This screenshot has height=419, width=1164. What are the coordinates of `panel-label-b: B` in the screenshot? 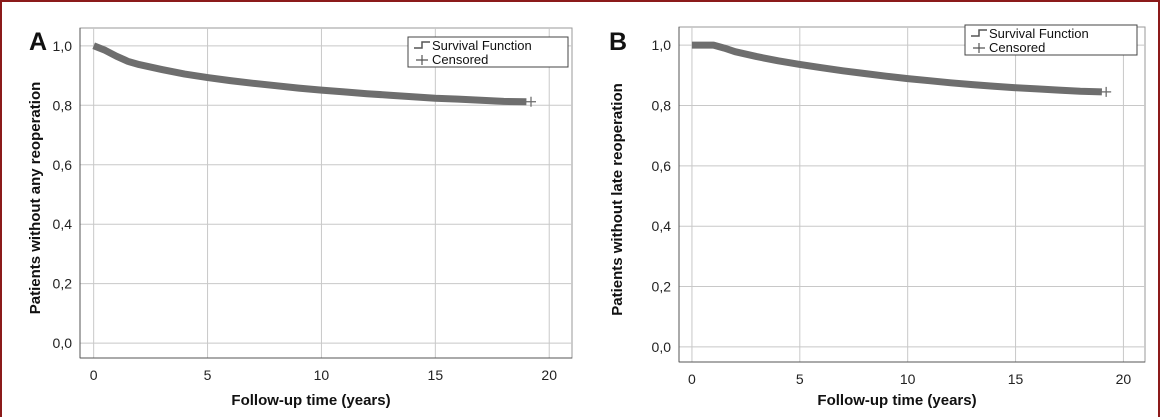 It's located at (618, 42).